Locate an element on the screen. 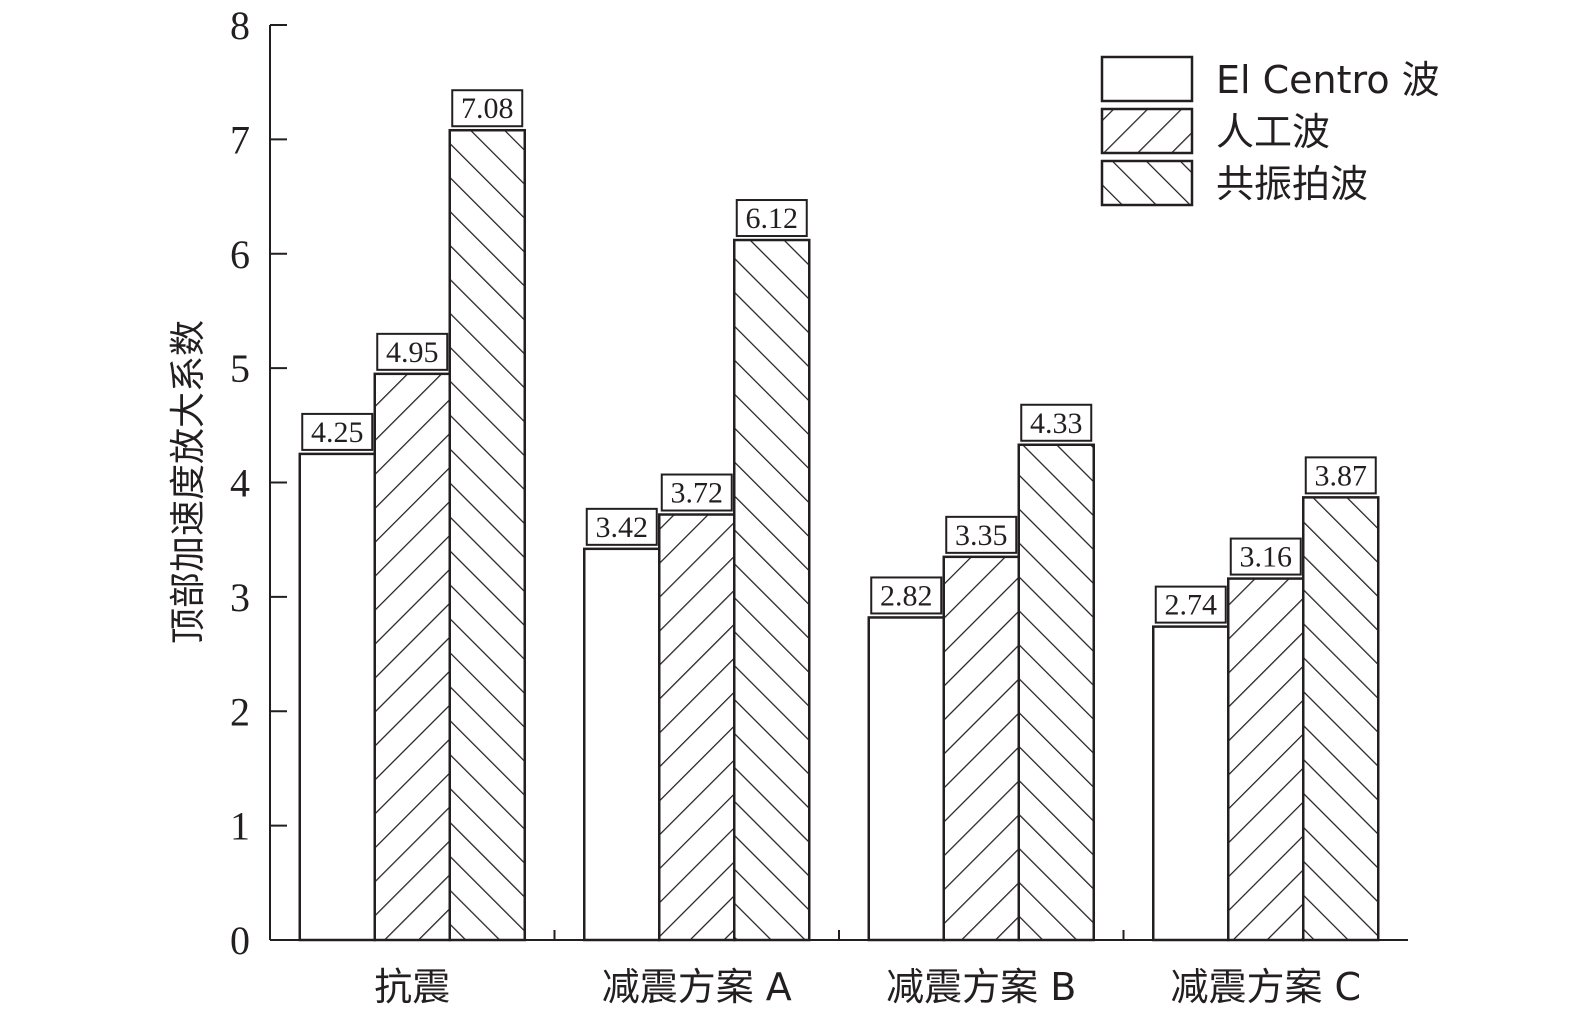  data-label: 3.42 is located at coordinates (622, 527).